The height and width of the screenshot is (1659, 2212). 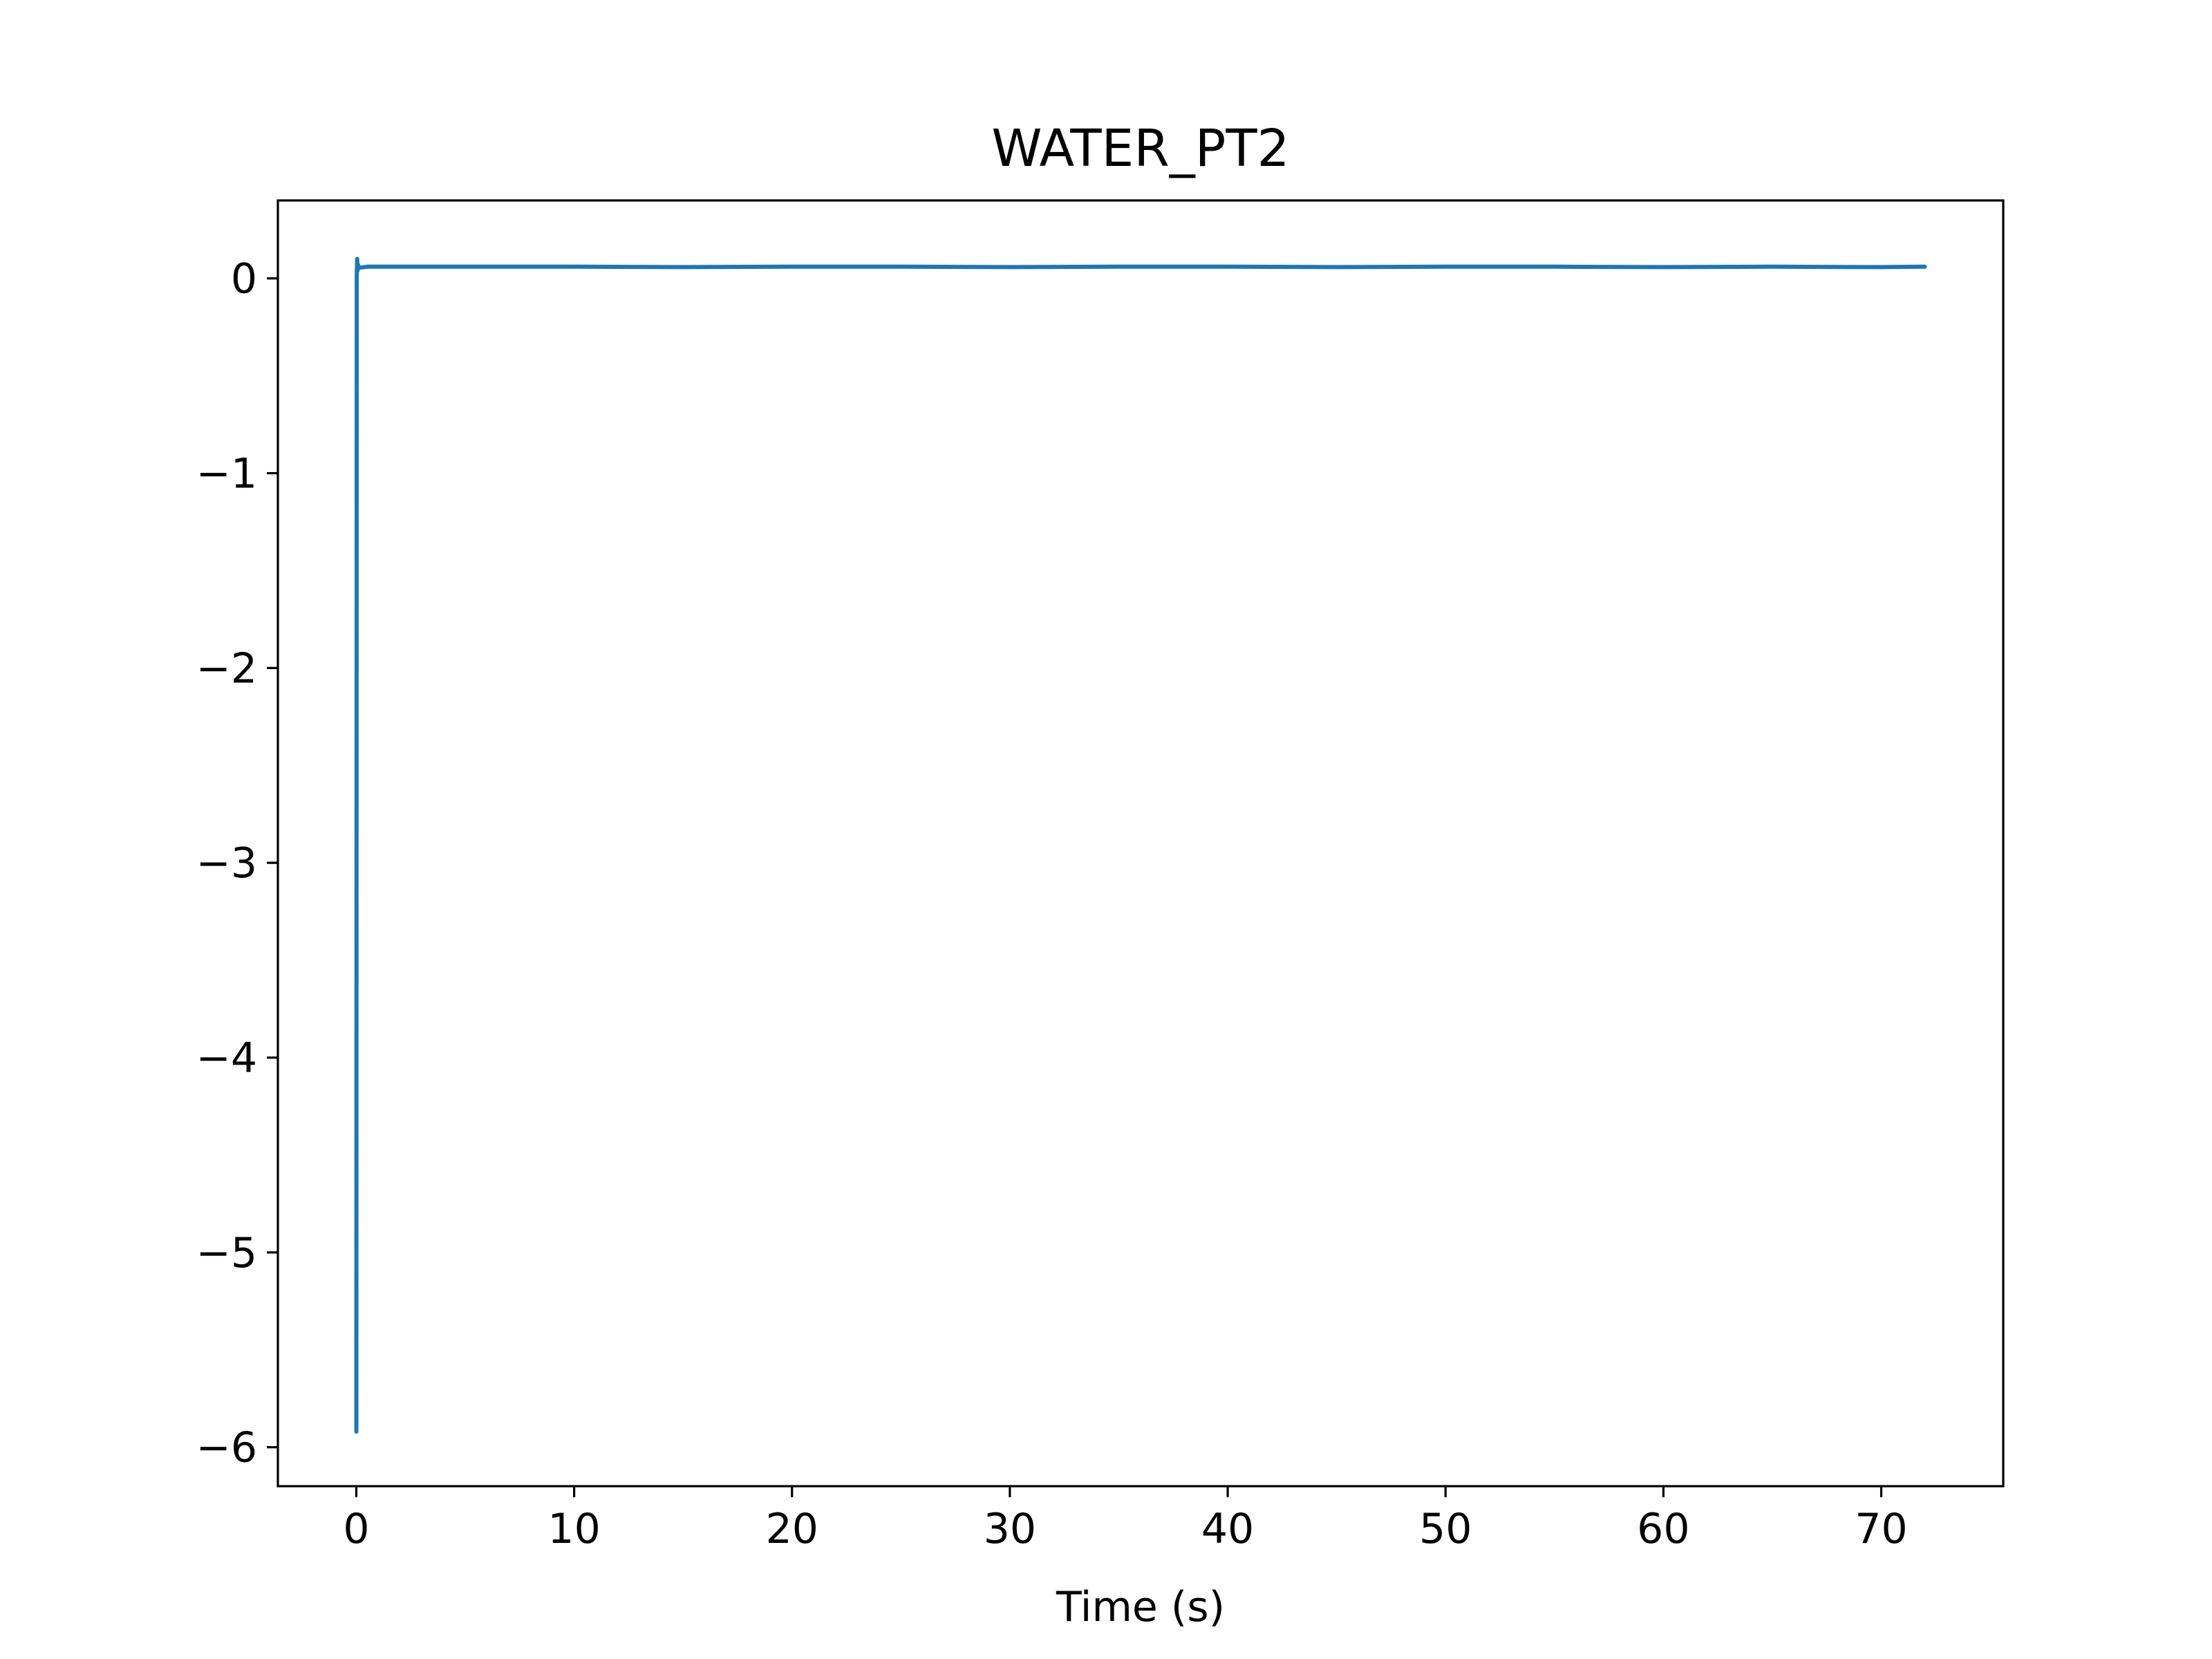 What do you see at coordinates (1881, 1529) in the screenshot?
I see `x-tick-label: 70` at bounding box center [1881, 1529].